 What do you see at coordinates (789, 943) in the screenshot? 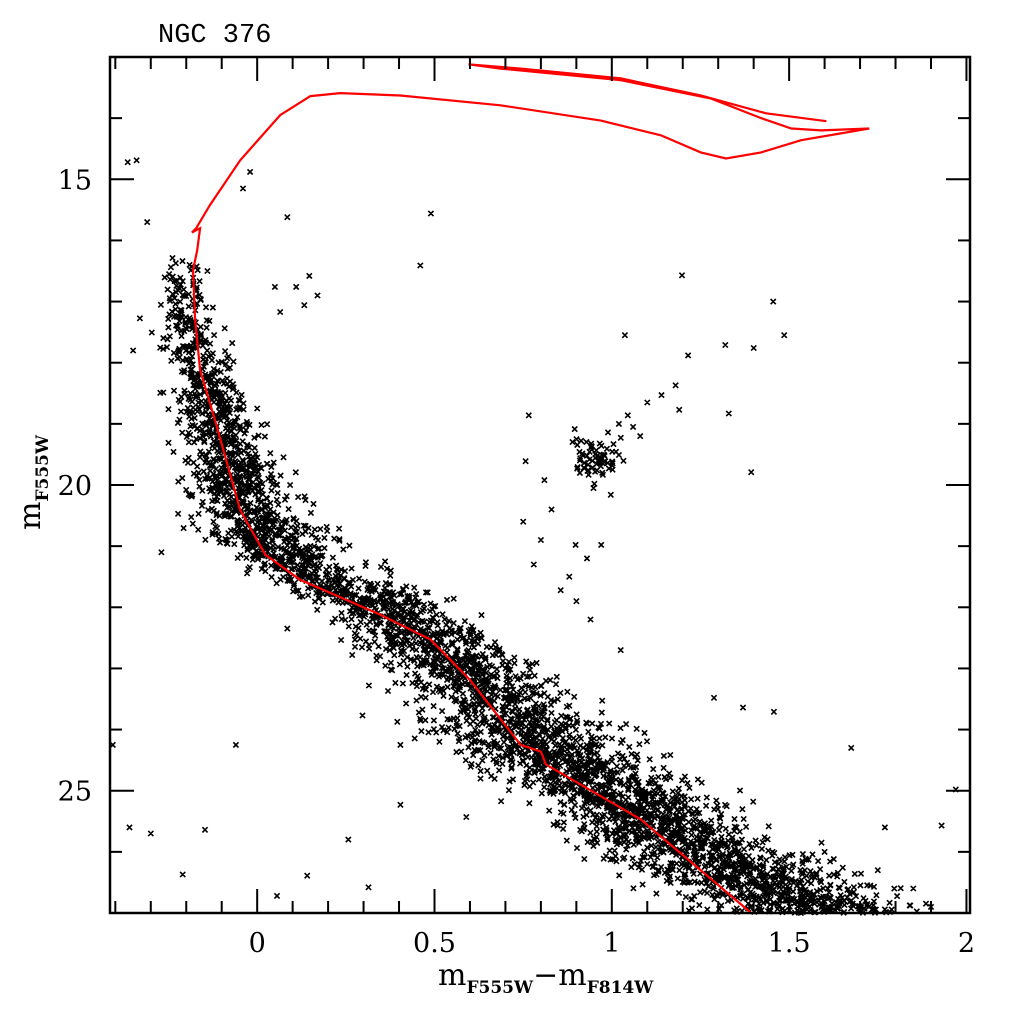
I see `x-tick-label: 1.5` at bounding box center [789, 943].